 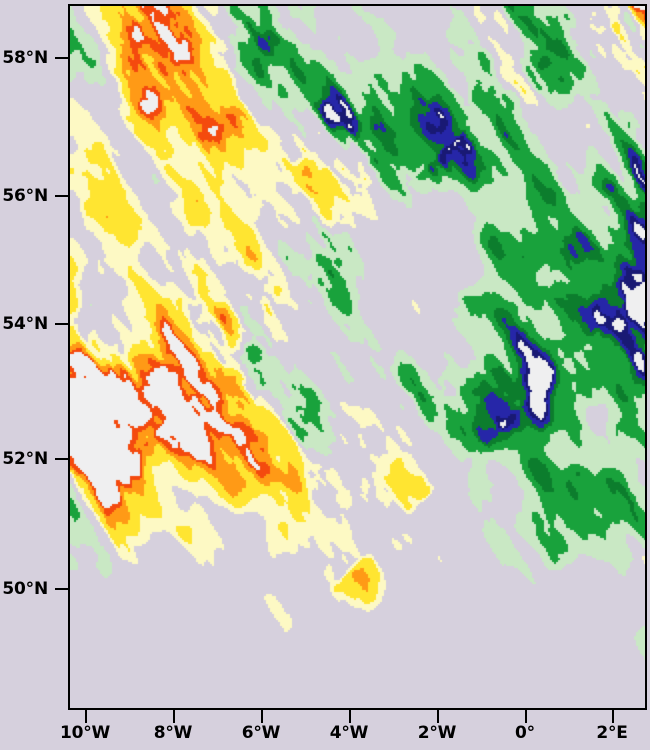 I want to click on y-tick-label-52N: 52°N, so click(x=25, y=459).